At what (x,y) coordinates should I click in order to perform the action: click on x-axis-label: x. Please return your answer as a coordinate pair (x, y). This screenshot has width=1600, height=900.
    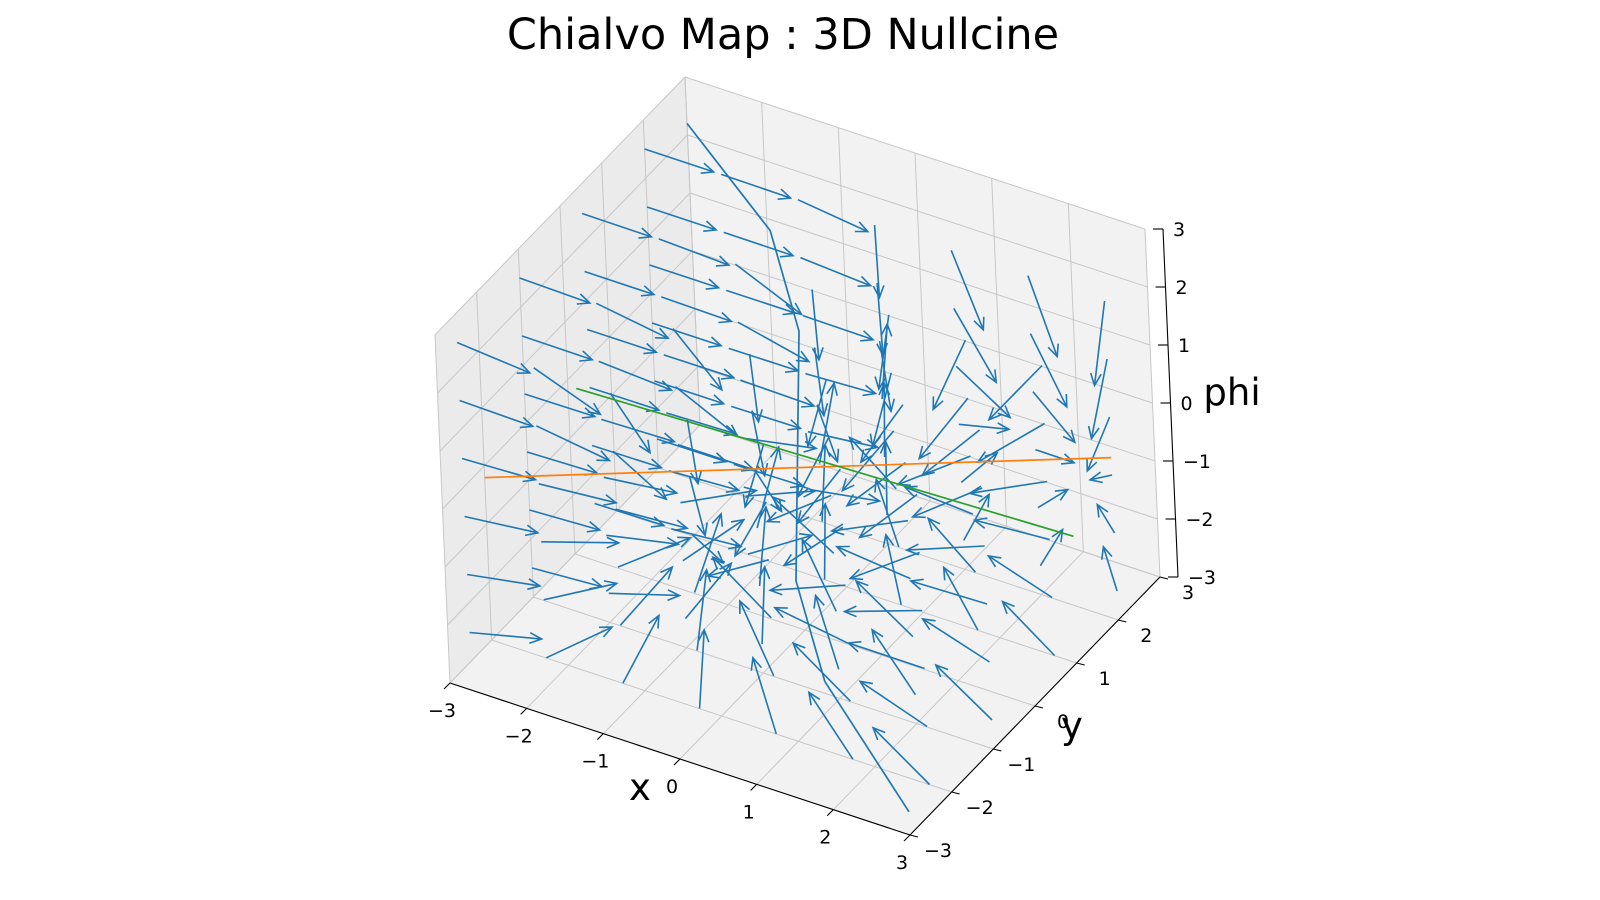
    Looking at the image, I should click on (640, 787).